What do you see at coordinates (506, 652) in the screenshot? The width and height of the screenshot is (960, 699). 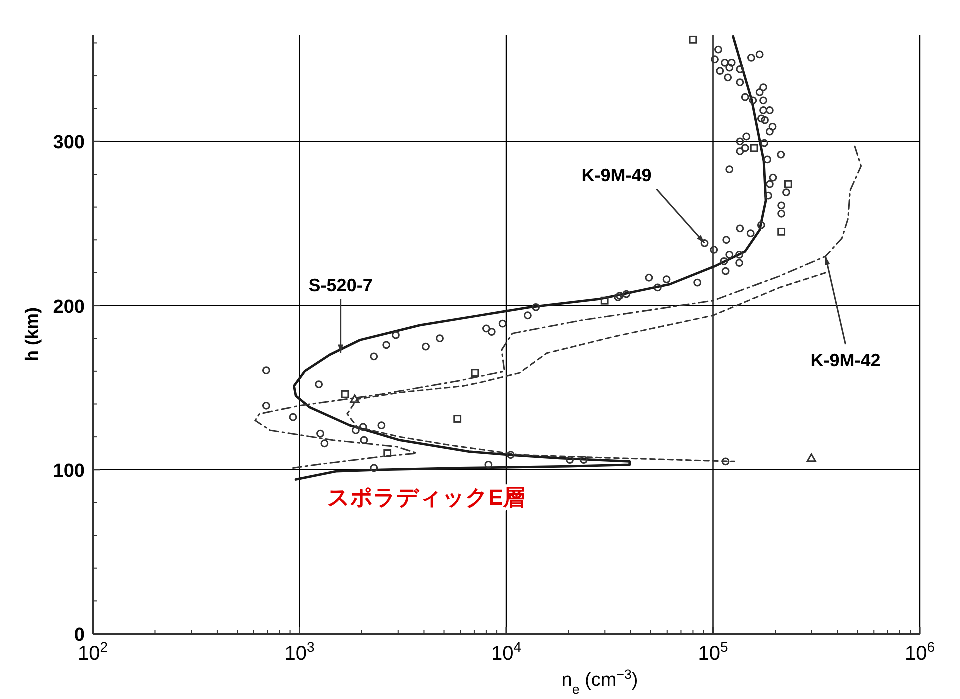 I see `x-tick-label: 10$^{4}$` at bounding box center [506, 652].